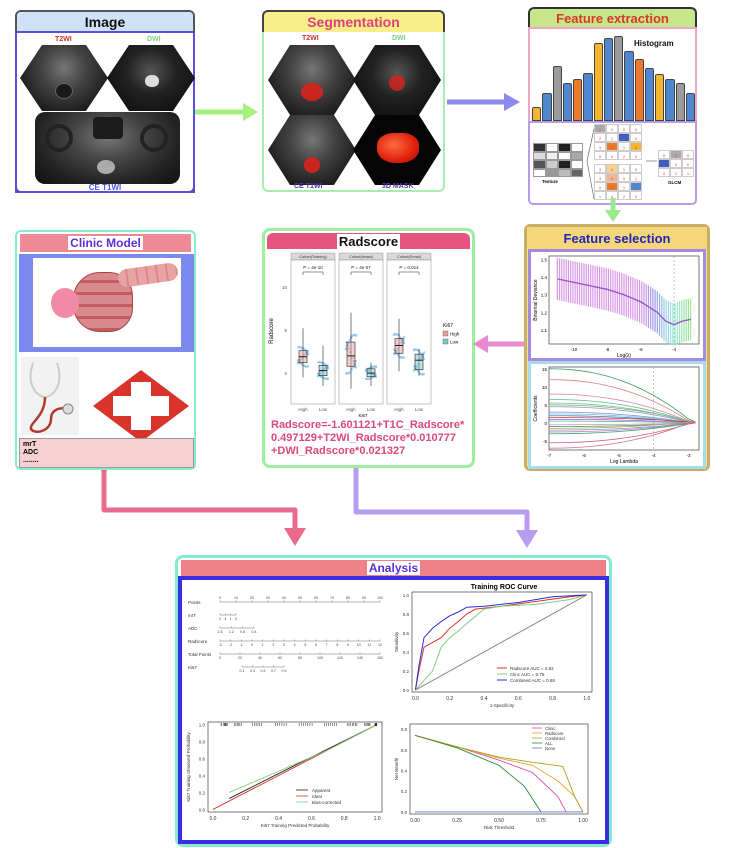  What do you see at coordinates (231, 619) in the screenshot?
I see `svg-text: 1` at bounding box center [231, 619].